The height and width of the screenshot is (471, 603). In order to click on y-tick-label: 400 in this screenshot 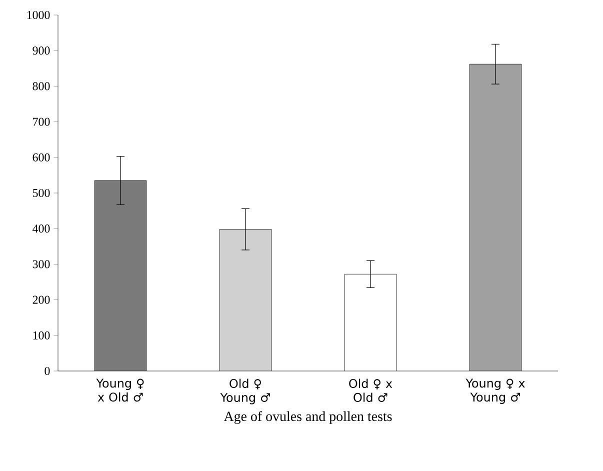, I will do `click(41, 228)`.